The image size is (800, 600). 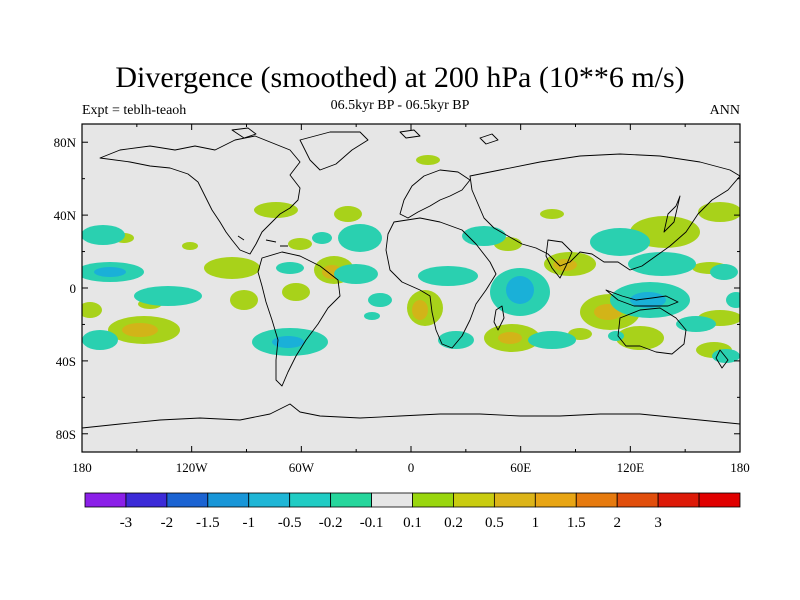 I want to click on japan-coastline, so click(x=672, y=214).